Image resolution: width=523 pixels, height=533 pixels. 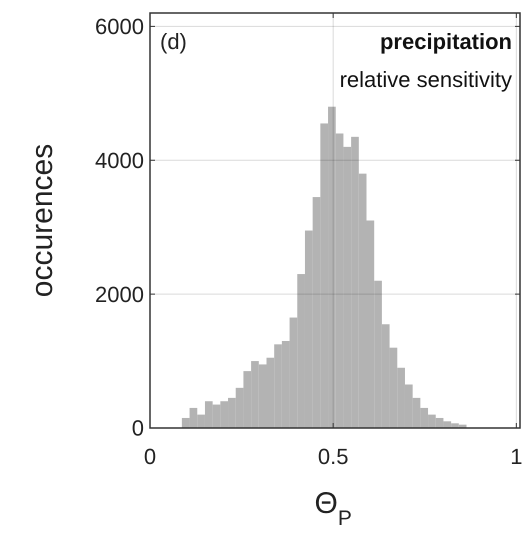 What do you see at coordinates (426, 79) in the screenshot?
I see `annotation: relative sensitivity` at bounding box center [426, 79].